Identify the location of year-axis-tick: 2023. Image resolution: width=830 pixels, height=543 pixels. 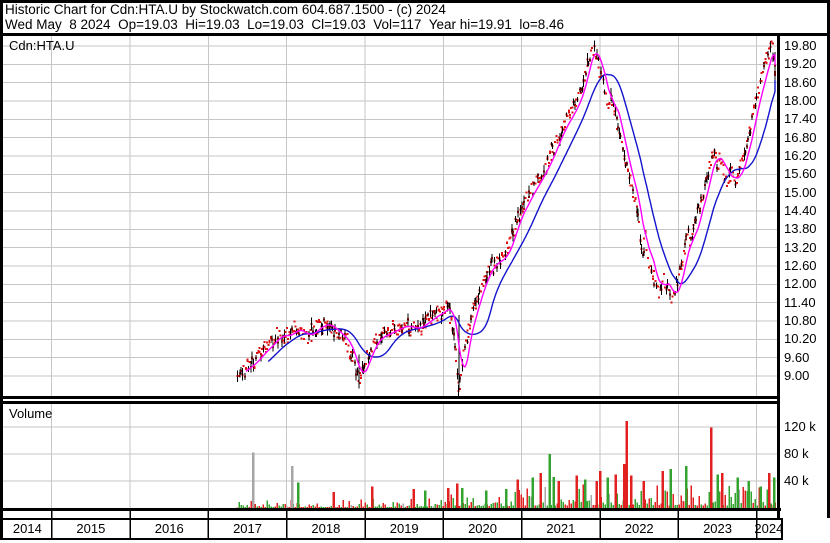
(717, 528).